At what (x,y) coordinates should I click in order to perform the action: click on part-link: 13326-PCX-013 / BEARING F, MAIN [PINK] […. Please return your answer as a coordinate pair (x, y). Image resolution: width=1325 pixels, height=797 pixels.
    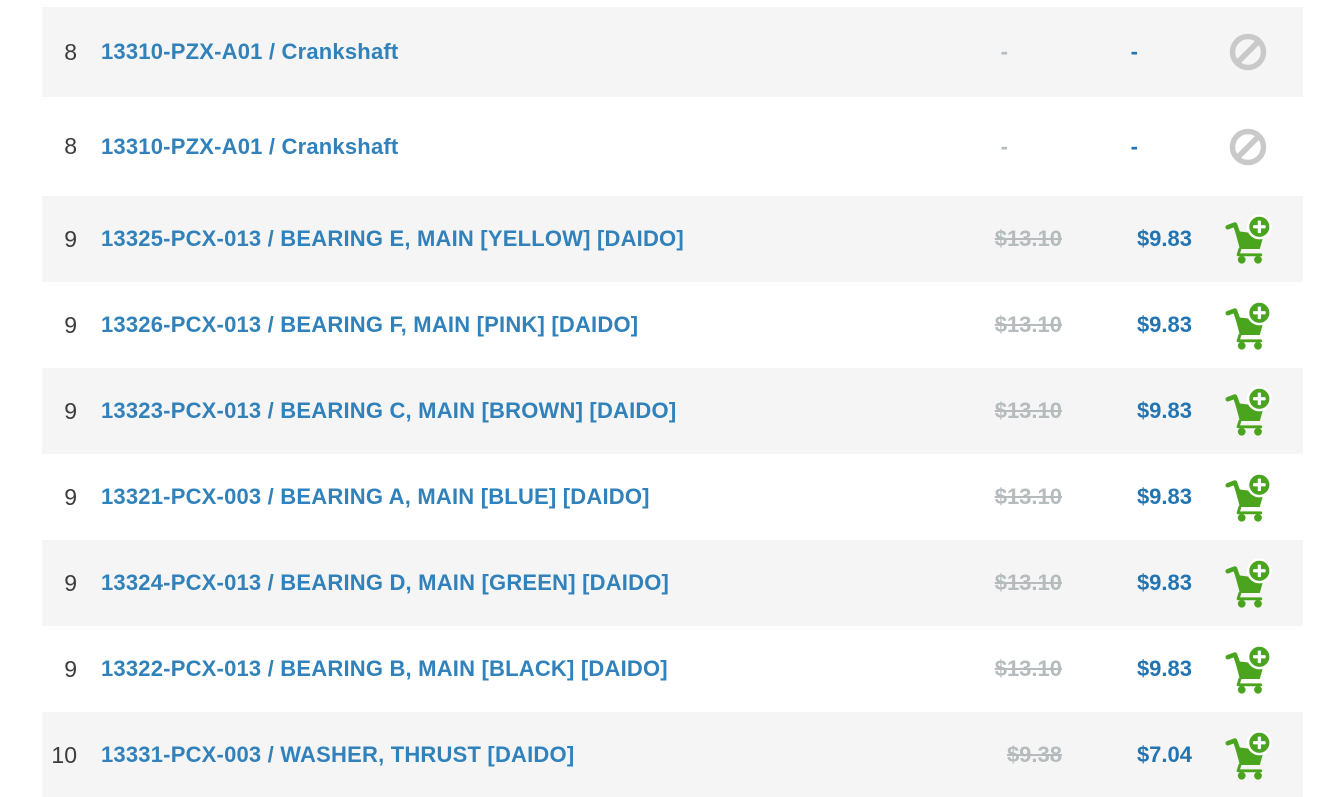
    Looking at the image, I should click on (370, 324).